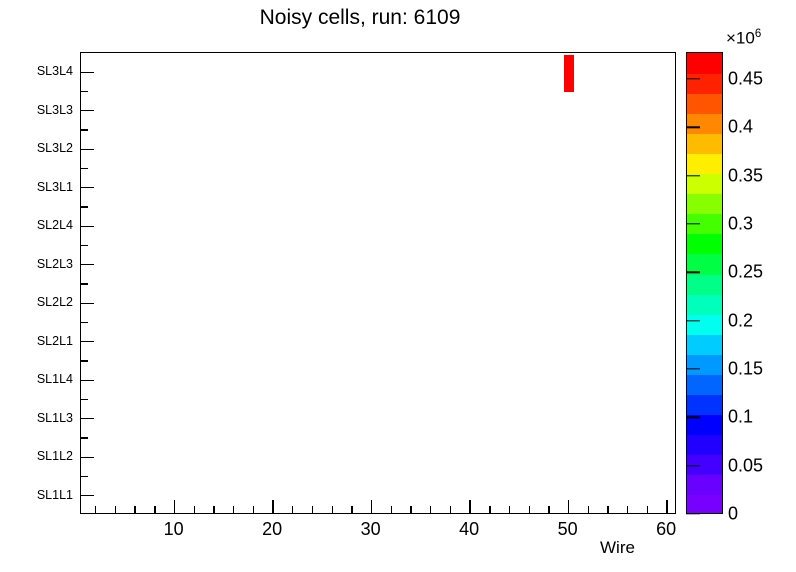  Describe the element at coordinates (54, 263) in the screenshot. I see `y-axis-label-sl2l3: SL2L3` at that location.